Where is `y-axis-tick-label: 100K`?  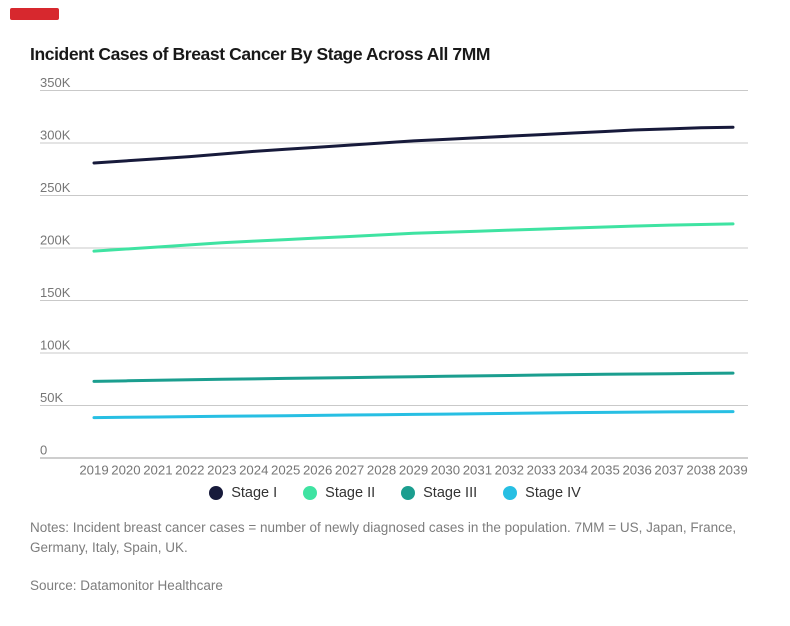
y-axis-tick-label: 100K is located at coordinates (55, 345).